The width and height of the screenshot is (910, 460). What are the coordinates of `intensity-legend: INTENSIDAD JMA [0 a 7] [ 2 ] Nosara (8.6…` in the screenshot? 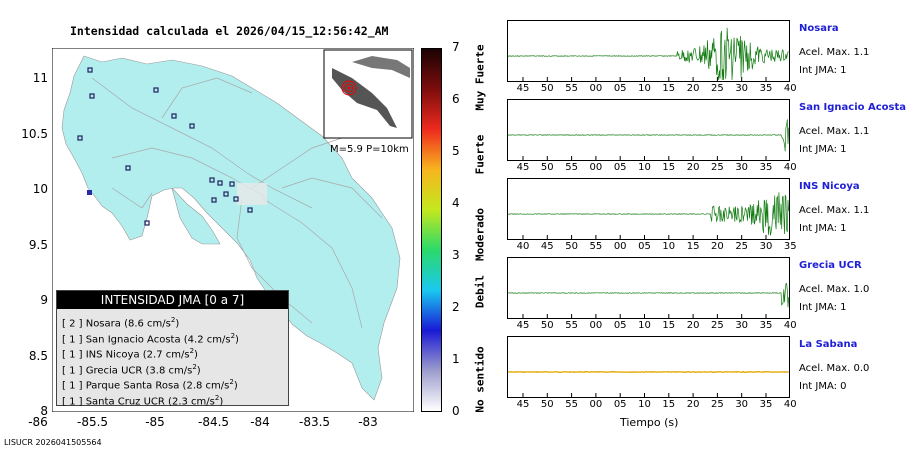 It's located at (172, 348).